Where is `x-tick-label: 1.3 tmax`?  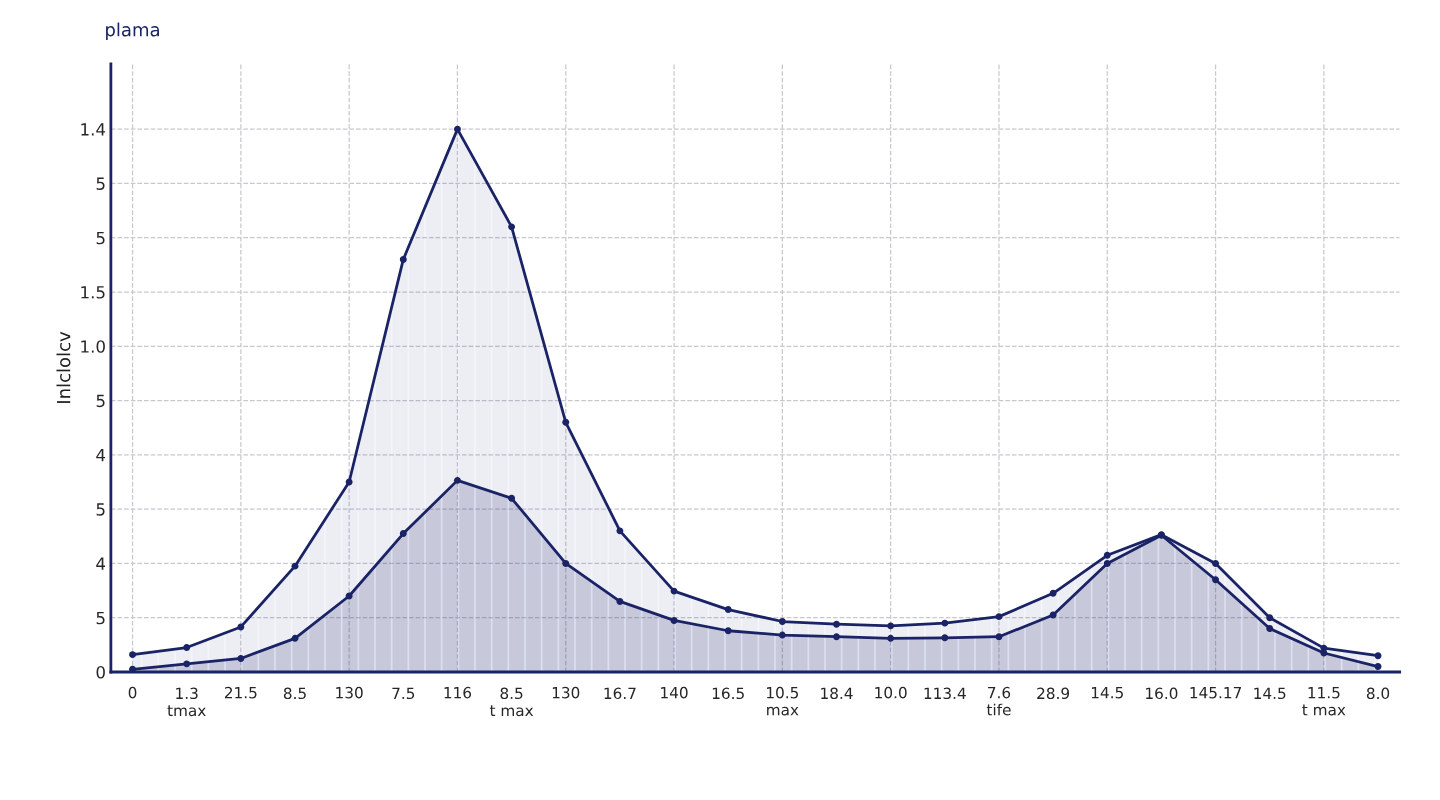 x-tick-label: 1.3 tmax is located at coordinates (186, 702).